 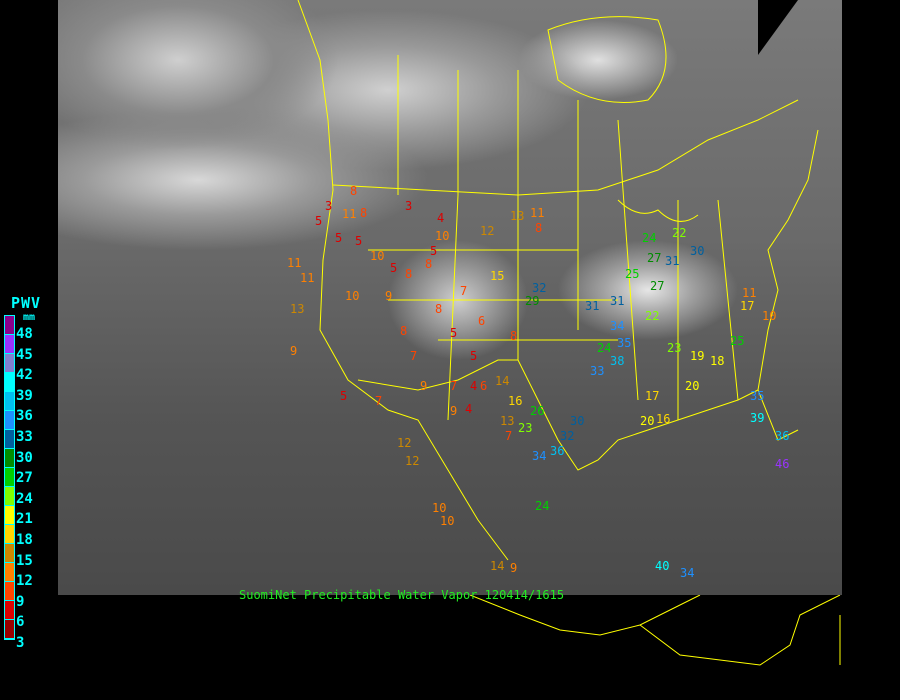 I want to click on great-lakes, so click(x=658, y=210).